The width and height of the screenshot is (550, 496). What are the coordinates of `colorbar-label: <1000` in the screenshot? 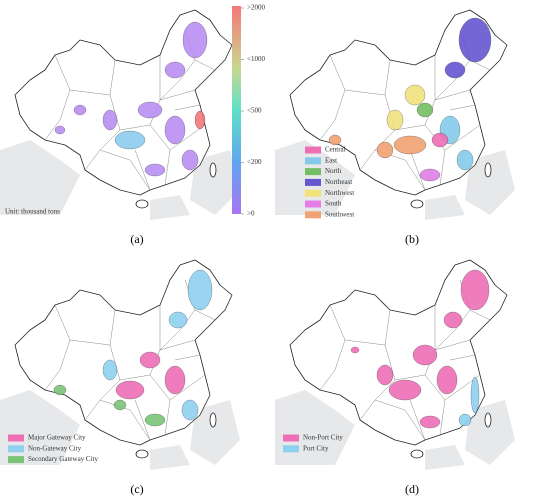 It's located at (256, 59).